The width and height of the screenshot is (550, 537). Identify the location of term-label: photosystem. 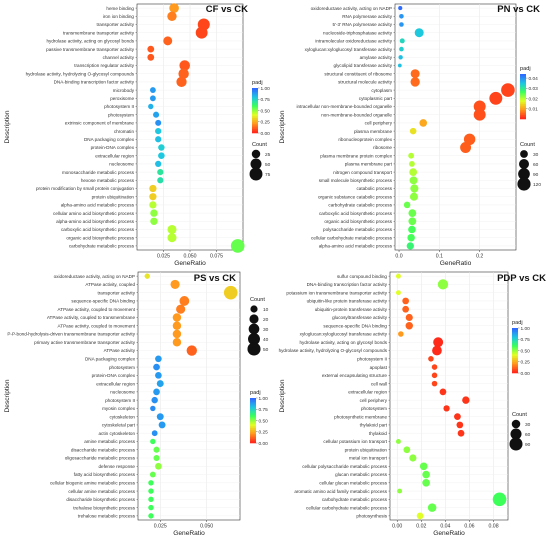
(122, 367).